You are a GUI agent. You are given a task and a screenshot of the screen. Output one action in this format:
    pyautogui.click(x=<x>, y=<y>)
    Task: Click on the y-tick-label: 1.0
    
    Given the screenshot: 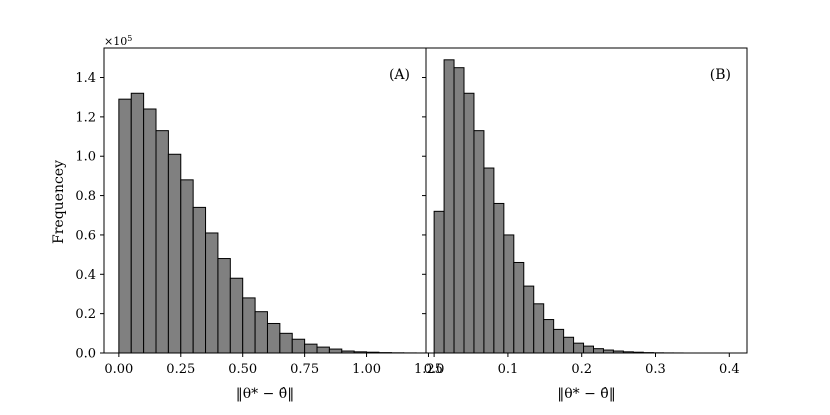 What is the action you would take?
    pyautogui.click(x=85, y=157)
    